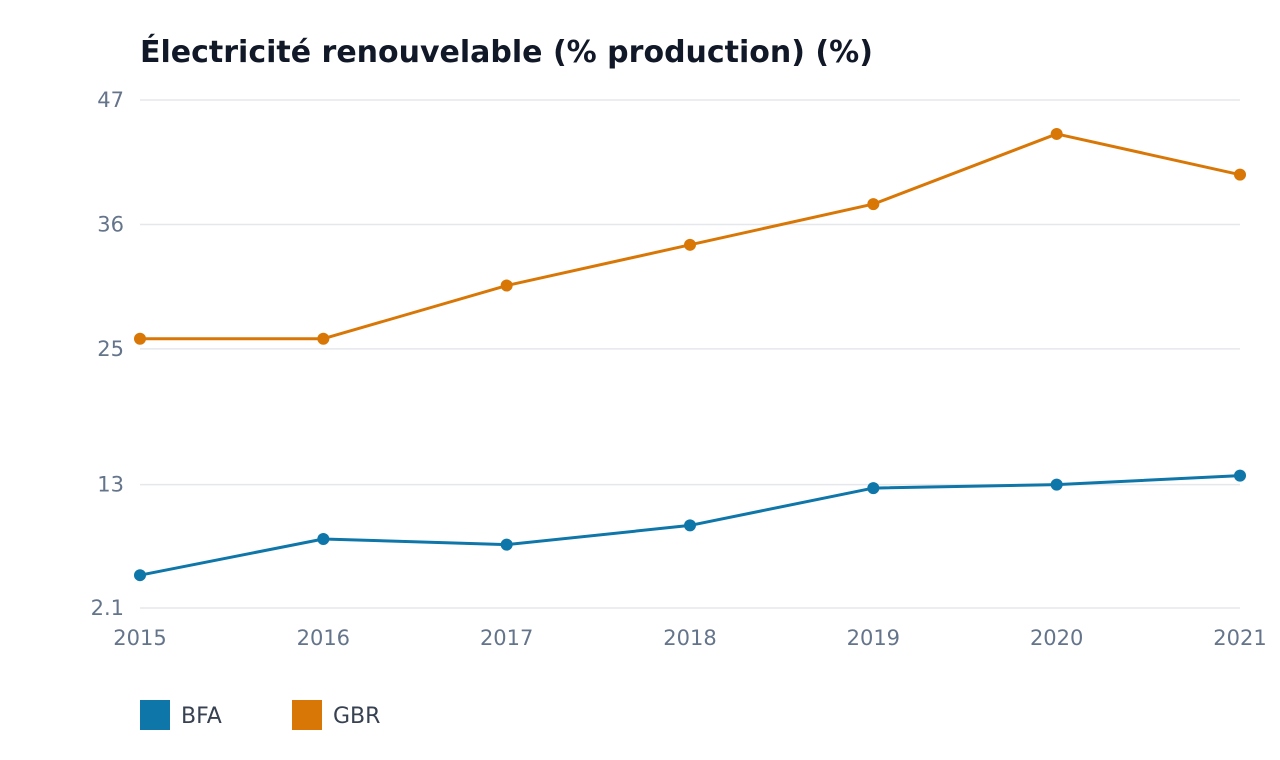 Image resolution: width=1280 pixels, height=760 pixels. What do you see at coordinates (139, 638) in the screenshot?
I see `x-tick-label: 2015` at bounding box center [139, 638].